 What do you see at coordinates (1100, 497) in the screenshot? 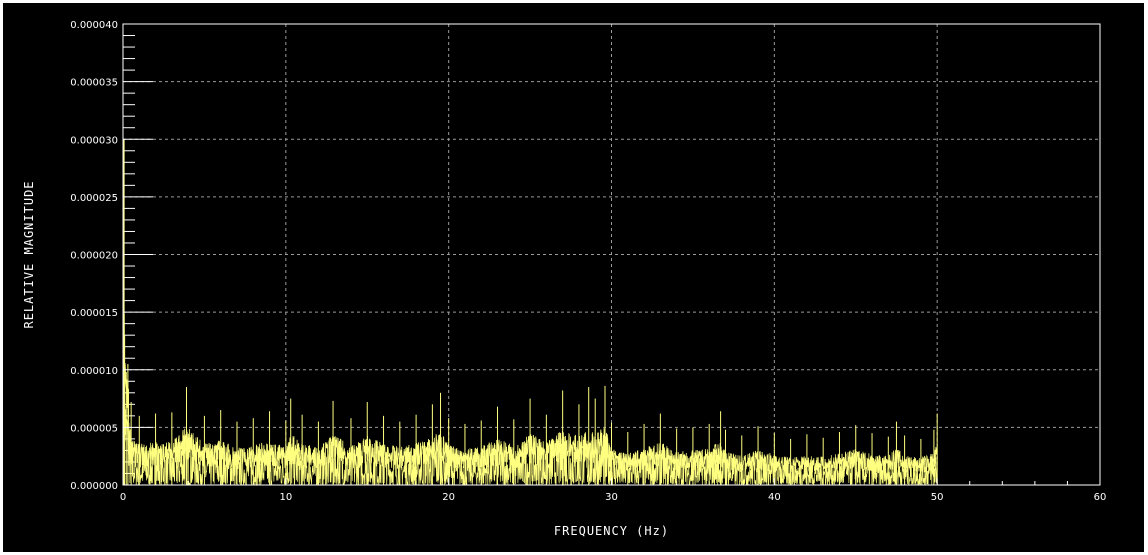
I see `x-tick-label: 60` at bounding box center [1100, 497].